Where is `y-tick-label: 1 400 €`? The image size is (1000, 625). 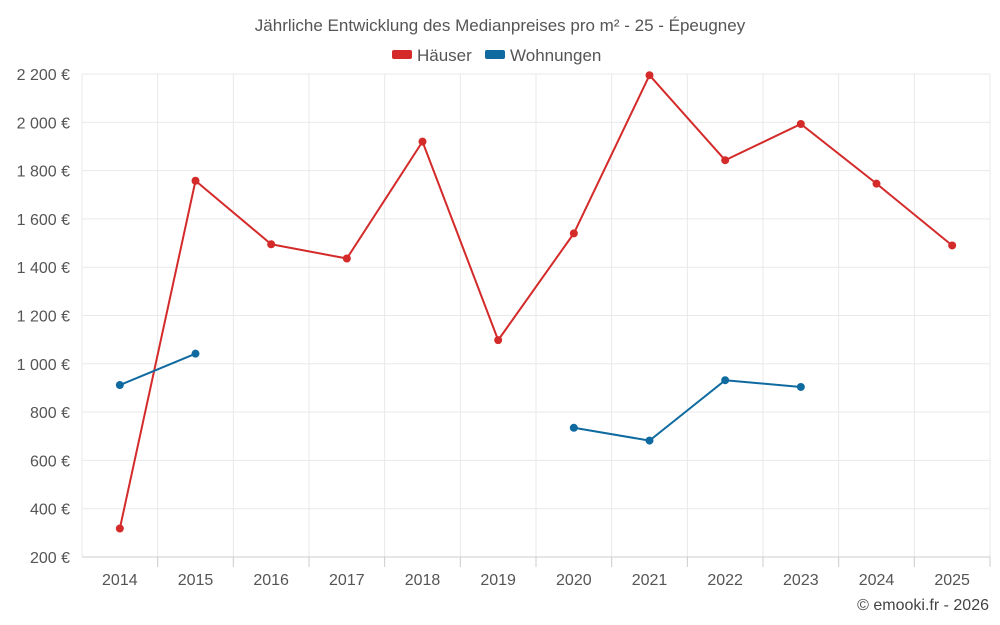
y-tick-label: 1 400 € is located at coordinates (43, 268).